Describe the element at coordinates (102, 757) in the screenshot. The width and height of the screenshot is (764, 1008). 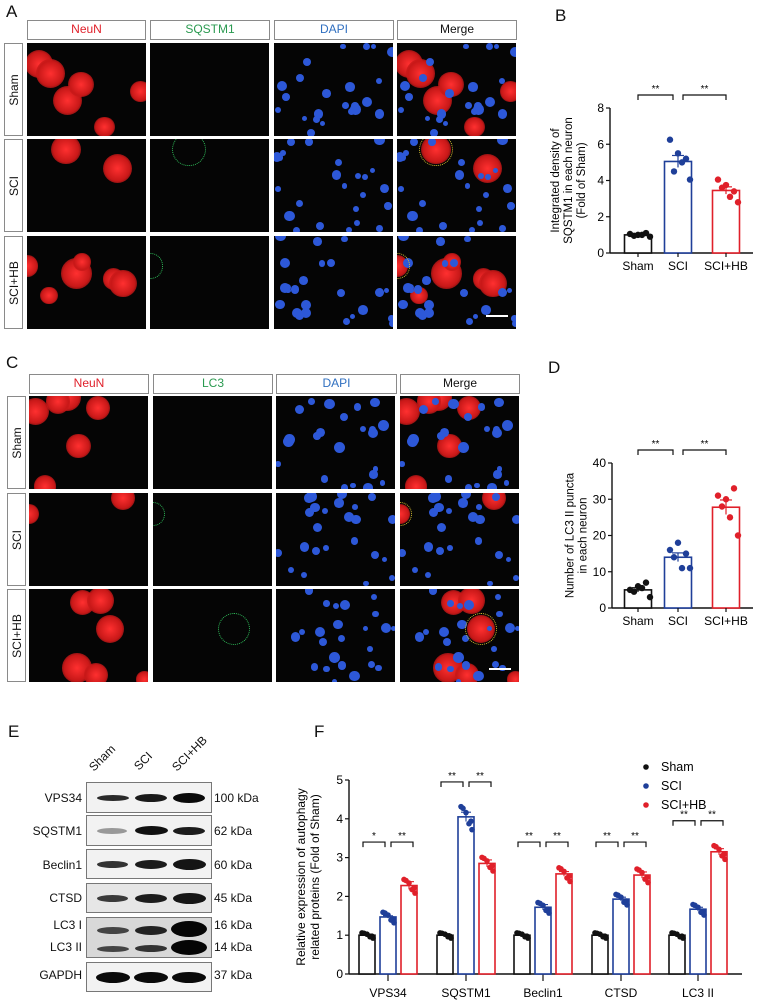
I see `lane-label-sham: Sham` at that location.